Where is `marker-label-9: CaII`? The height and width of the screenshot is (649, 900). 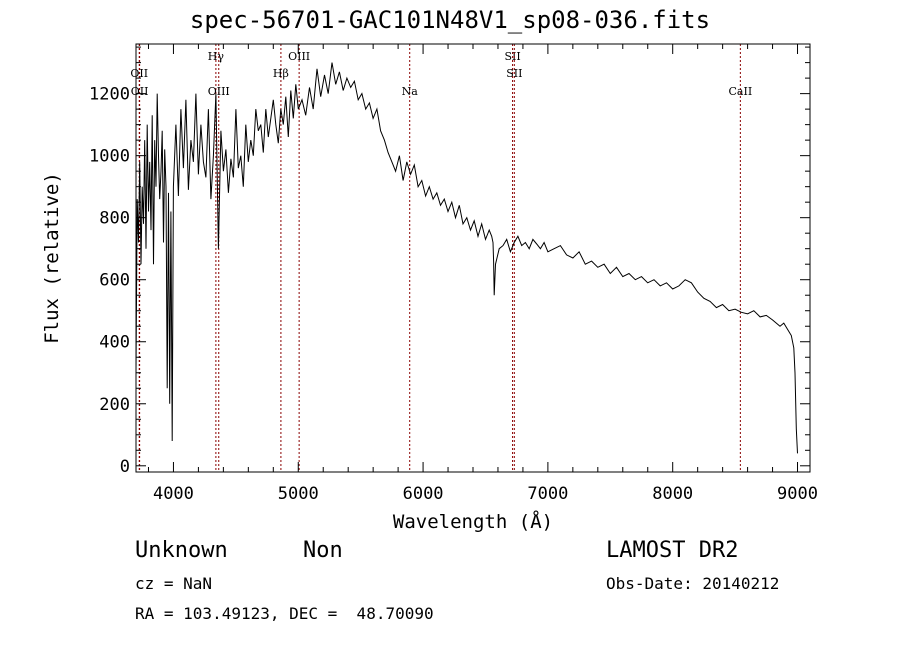 marker-label-9: CaII is located at coordinates (741, 91).